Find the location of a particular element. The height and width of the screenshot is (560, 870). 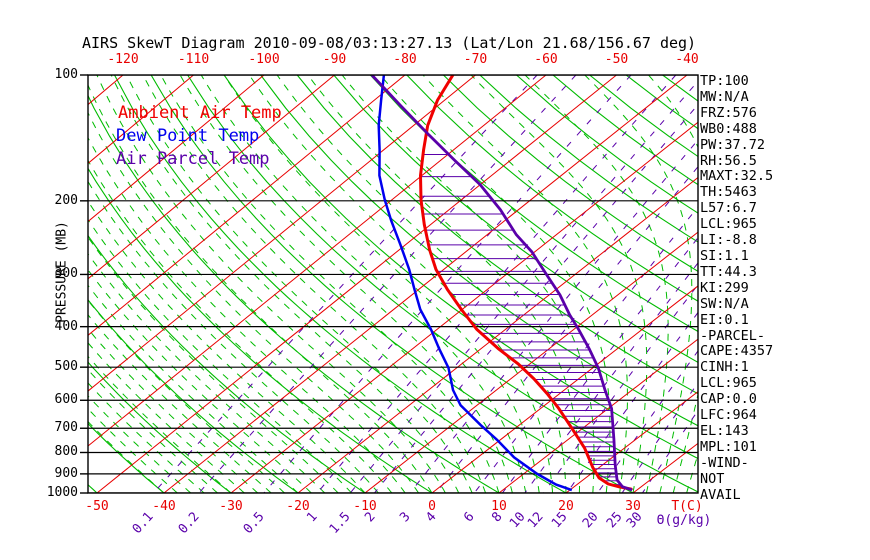

pressure-tick-label: 700 is located at coordinates (66, 428).